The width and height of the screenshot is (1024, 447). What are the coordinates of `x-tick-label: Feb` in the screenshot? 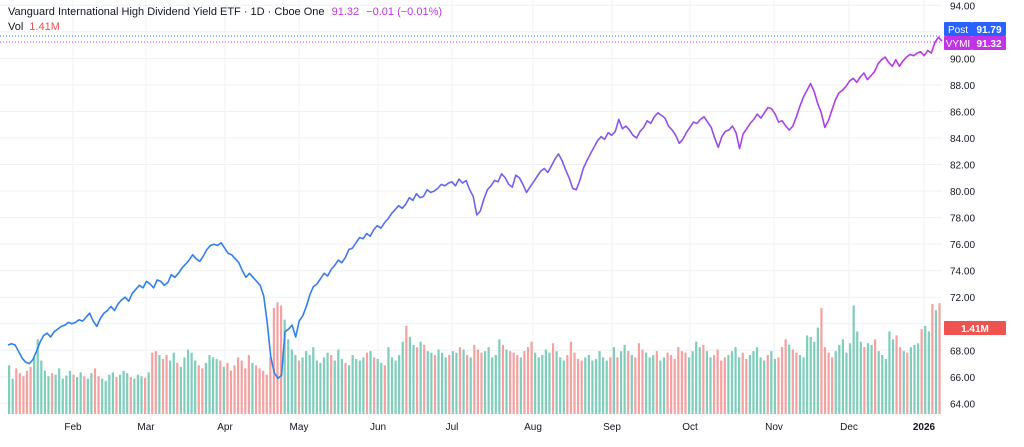 It's located at (73, 427).